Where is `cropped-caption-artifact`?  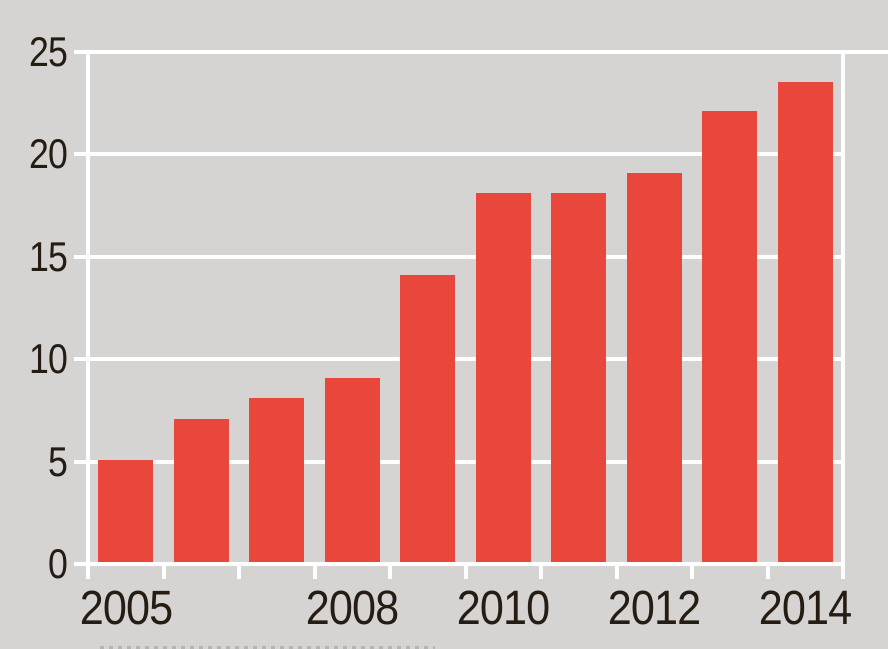
cropped-caption-artifact is located at coordinates (267, 647).